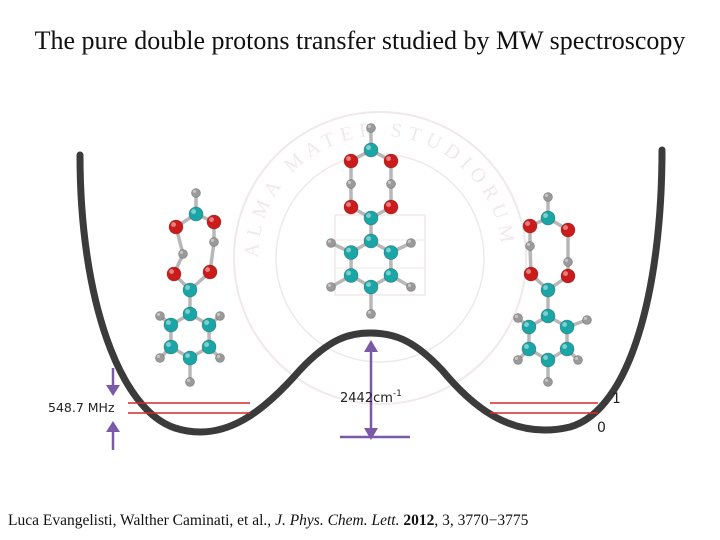 The image size is (720, 540). I want to click on molecule-dimer-left, so click(190, 287).